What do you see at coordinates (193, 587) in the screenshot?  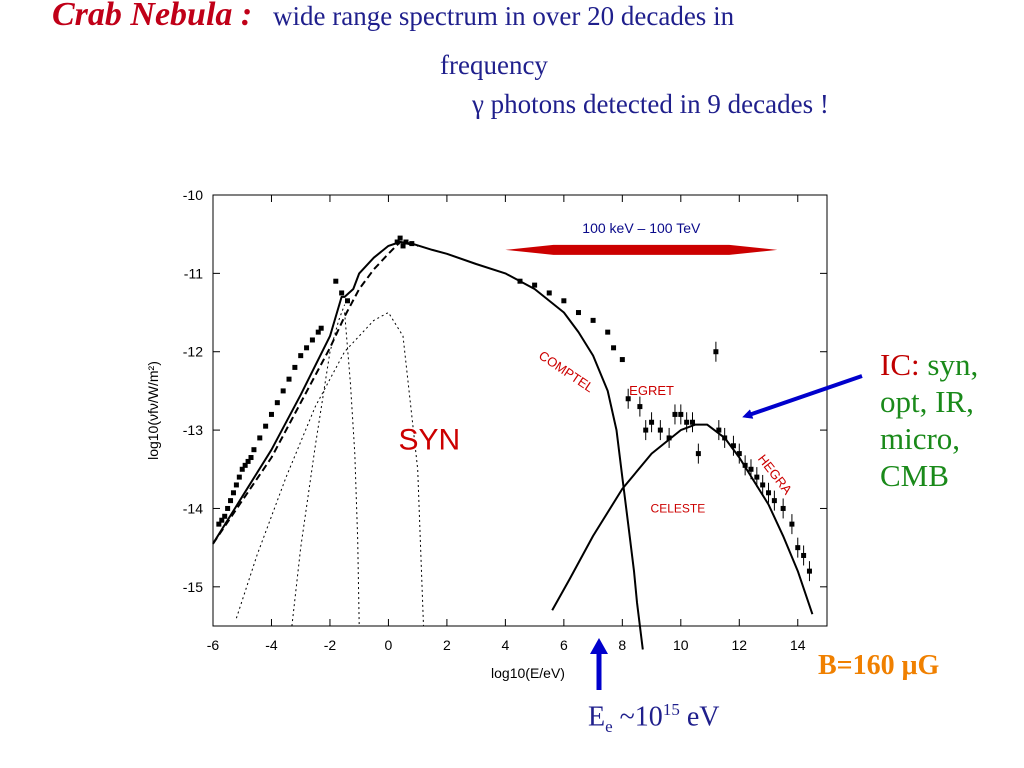 I see `y-tick-label: -15` at bounding box center [193, 587].